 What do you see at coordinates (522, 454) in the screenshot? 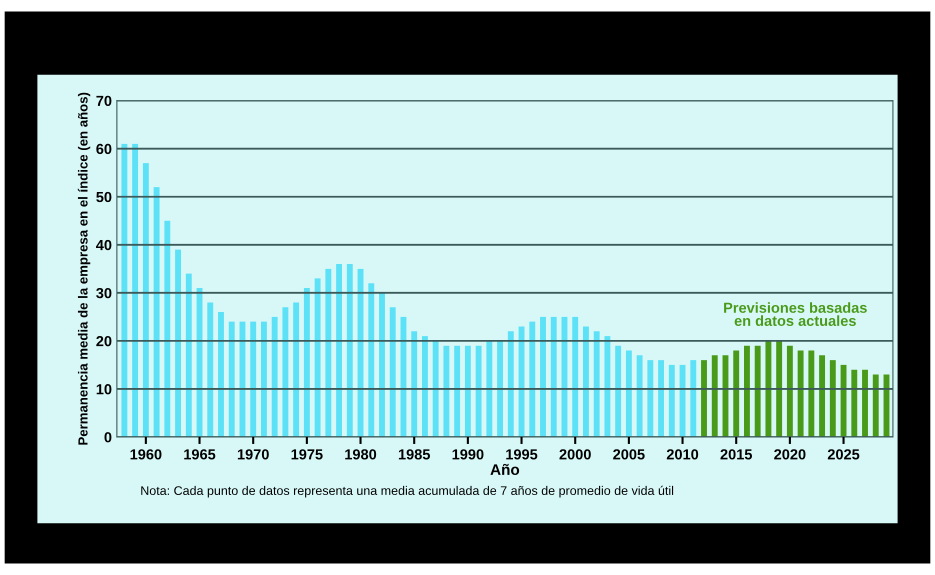
I see `x-tick-label: 1995` at bounding box center [522, 454].